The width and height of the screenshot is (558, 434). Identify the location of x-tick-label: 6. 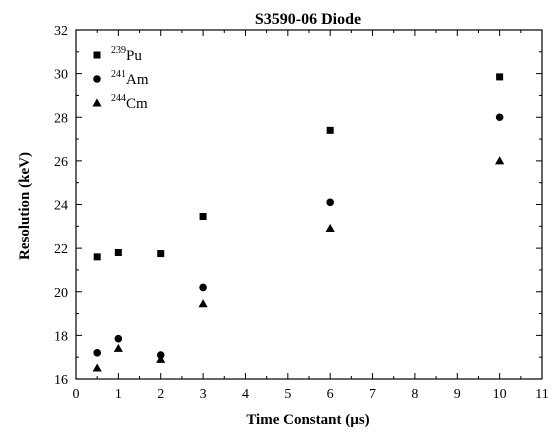
(330, 394).